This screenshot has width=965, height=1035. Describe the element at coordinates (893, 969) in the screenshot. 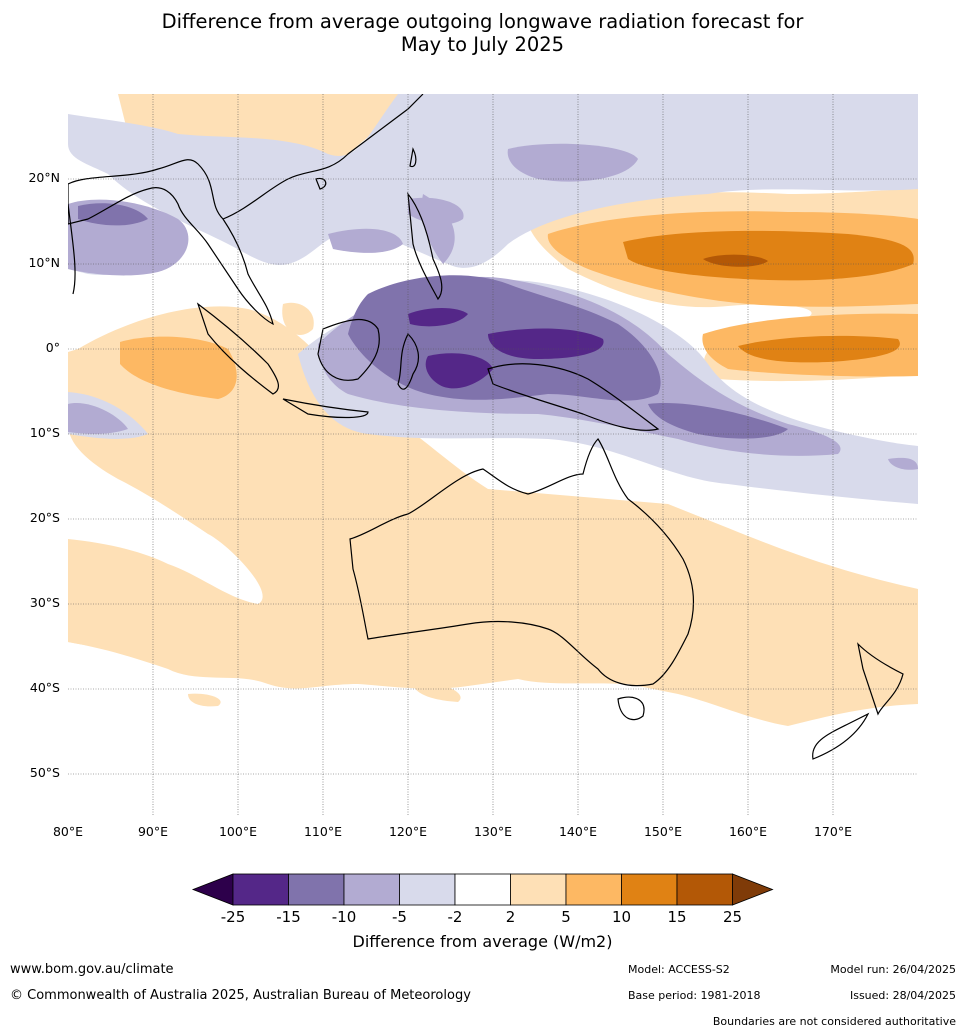

I see `model-run-text: Model run: 26/04/2025` at that location.